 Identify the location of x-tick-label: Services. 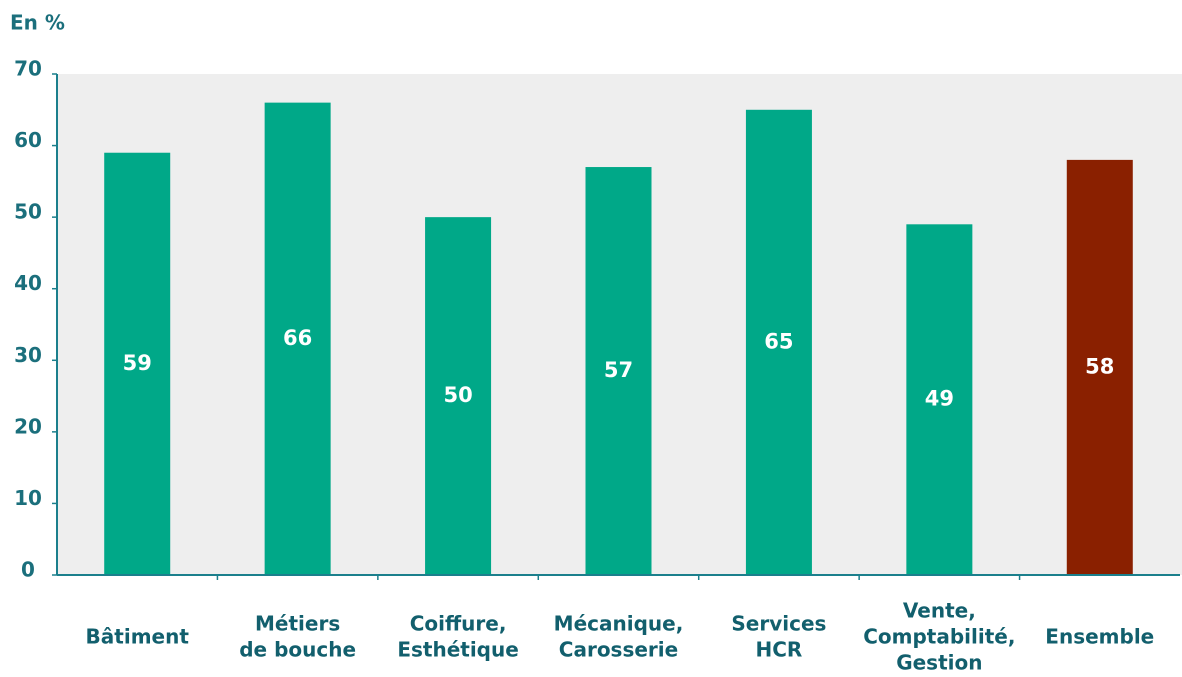
(778, 624).